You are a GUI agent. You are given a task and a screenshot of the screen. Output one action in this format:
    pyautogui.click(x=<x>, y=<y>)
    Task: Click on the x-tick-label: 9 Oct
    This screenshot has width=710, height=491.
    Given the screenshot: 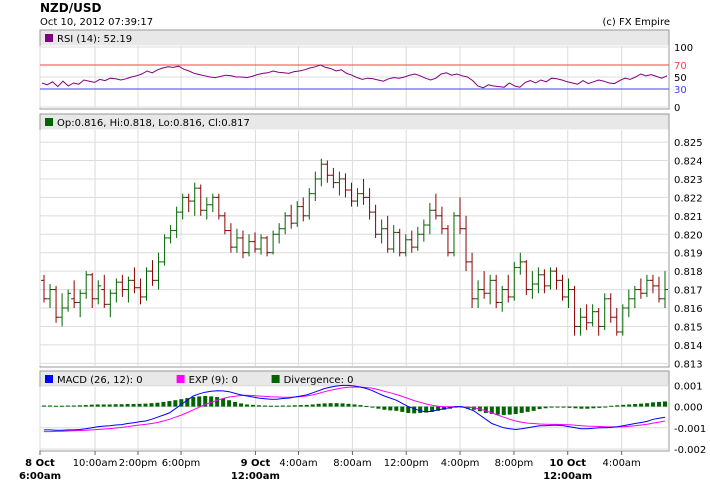 What is the action you would take?
    pyautogui.click(x=256, y=463)
    